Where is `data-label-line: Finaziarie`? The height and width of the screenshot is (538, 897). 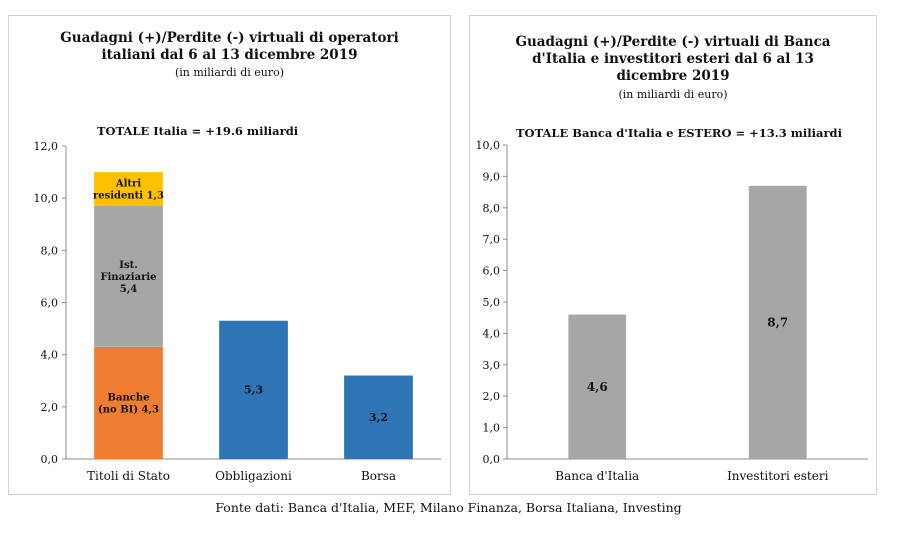 data-label-line: Finaziarie is located at coordinates (128, 277).